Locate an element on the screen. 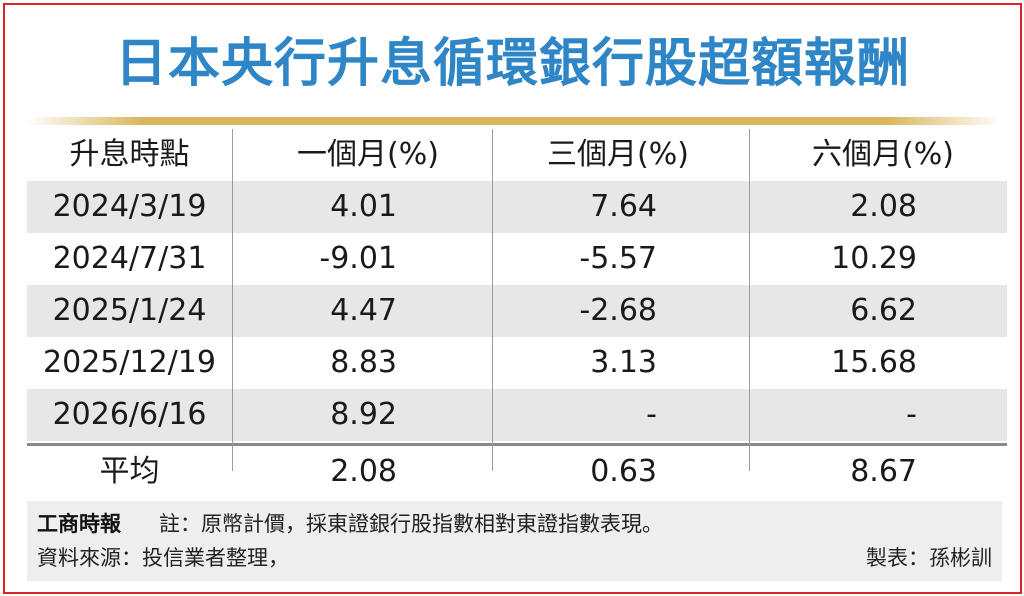 This screenshot has height=596, width=1024. source-note: 資料來源：投信業者整理， is located at coordinates (163, 558).